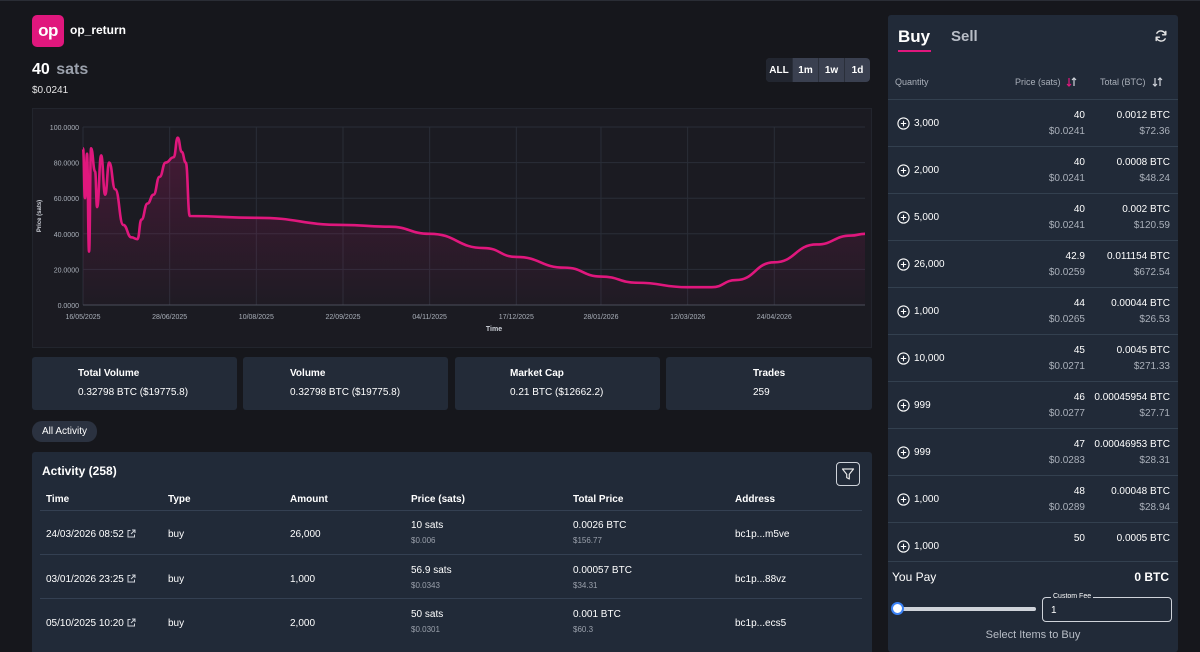  I want to click on stat-value: 259, so click(761, 392).